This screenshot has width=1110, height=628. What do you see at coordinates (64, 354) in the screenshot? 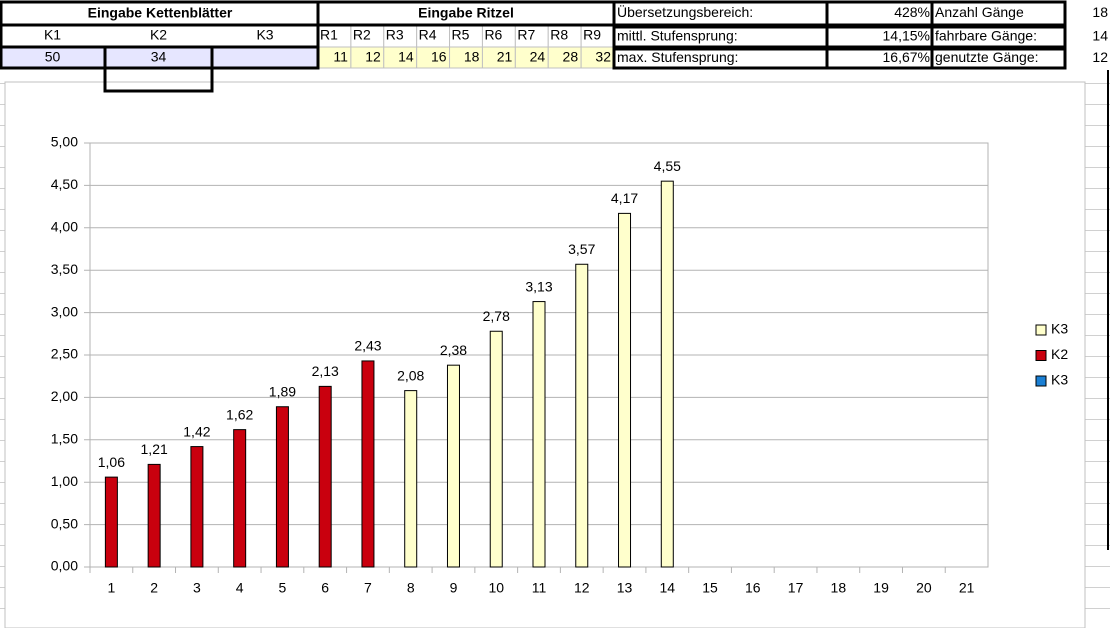
I see `y-tick-label: 2,50` at bounding box center [64, 354].